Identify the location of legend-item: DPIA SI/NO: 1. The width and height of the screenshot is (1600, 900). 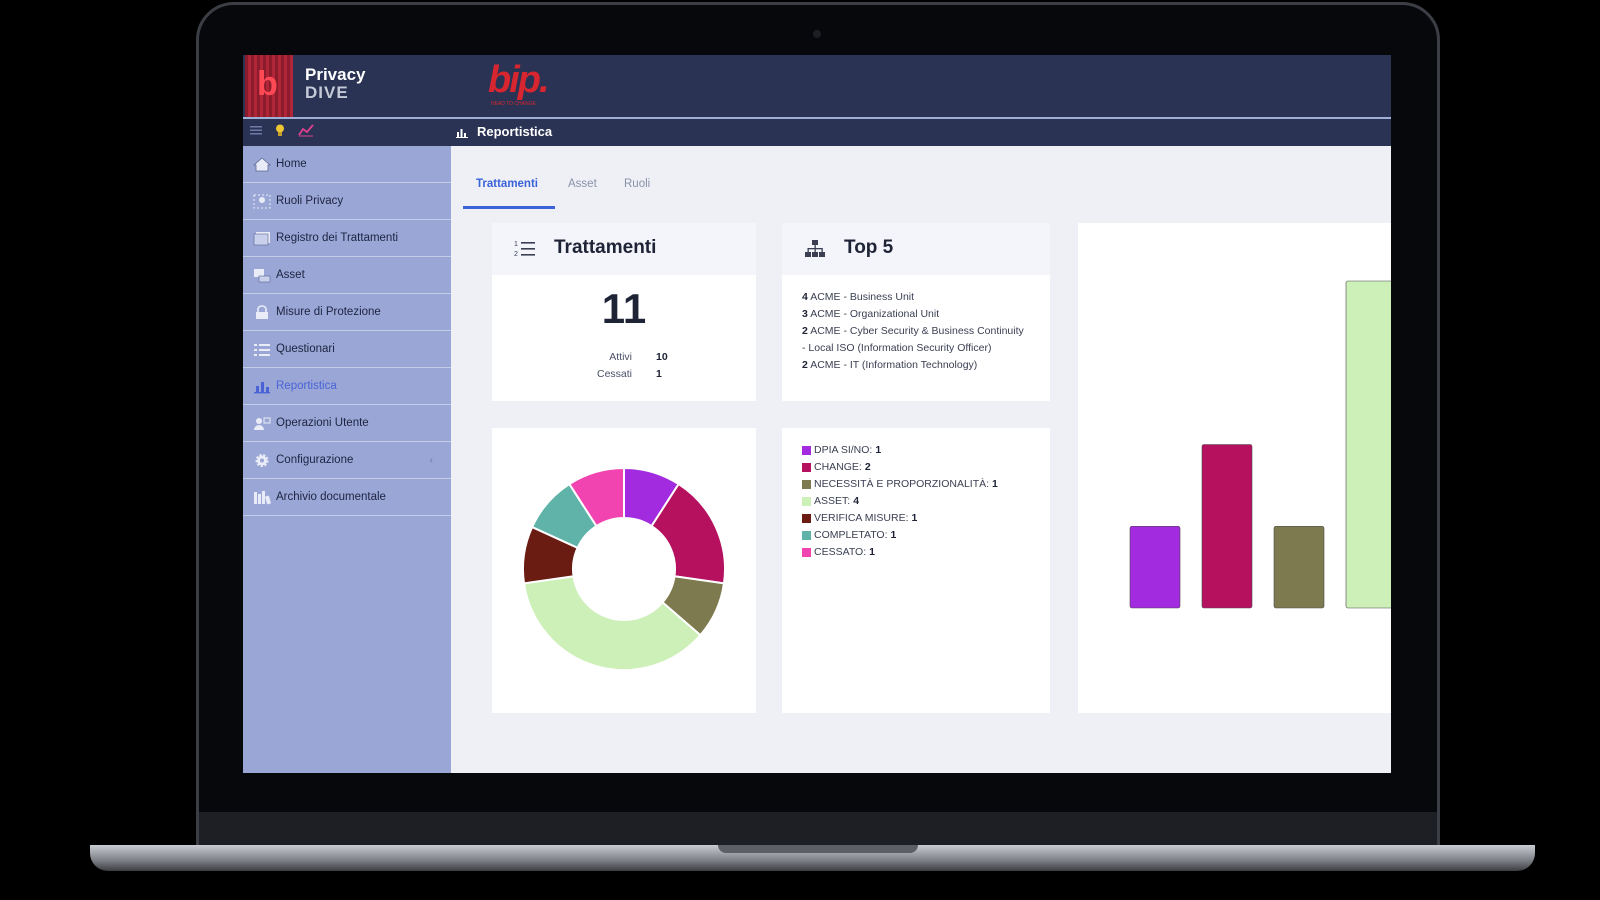
(900, 450).